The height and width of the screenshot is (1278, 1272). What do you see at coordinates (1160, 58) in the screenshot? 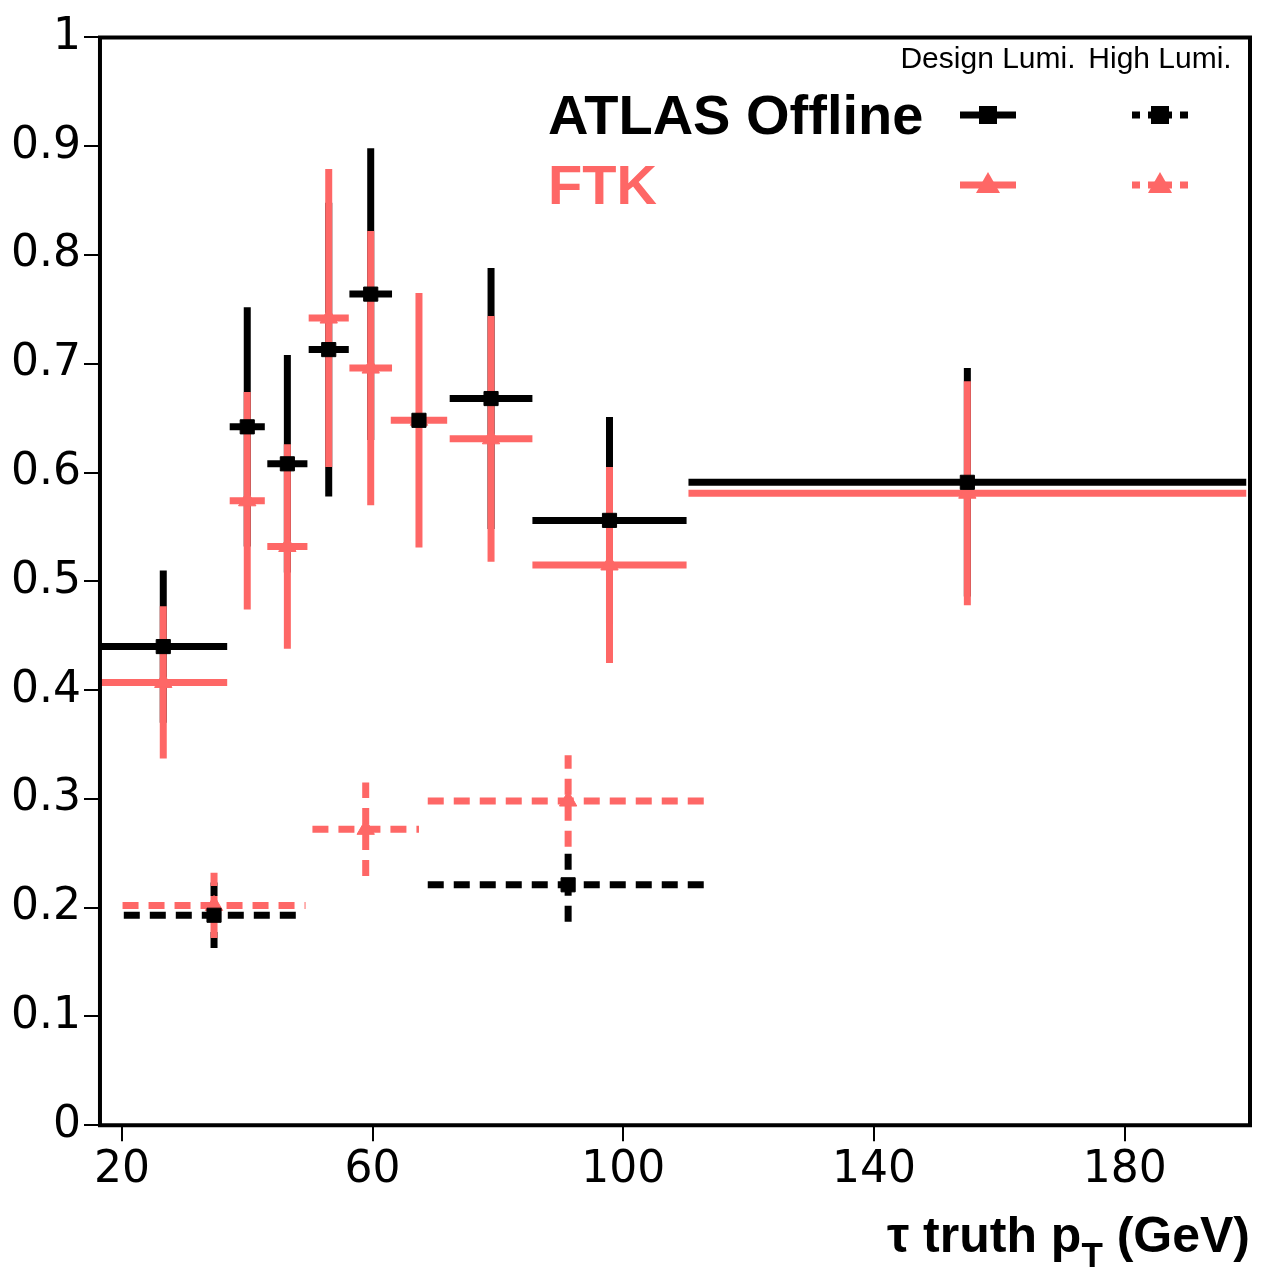
I see `annotation: High Lumi.` at bounding box center [1160, 58].